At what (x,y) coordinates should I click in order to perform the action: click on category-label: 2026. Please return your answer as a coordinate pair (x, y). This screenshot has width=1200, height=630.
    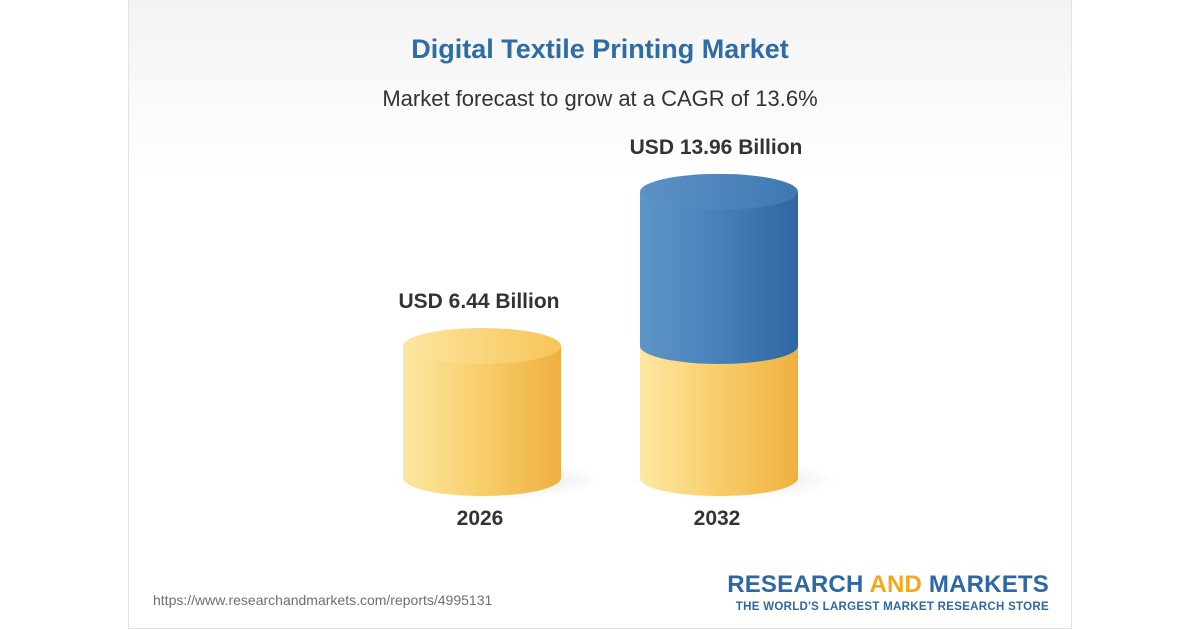
    Looking at the image, I should click on (480, 518).